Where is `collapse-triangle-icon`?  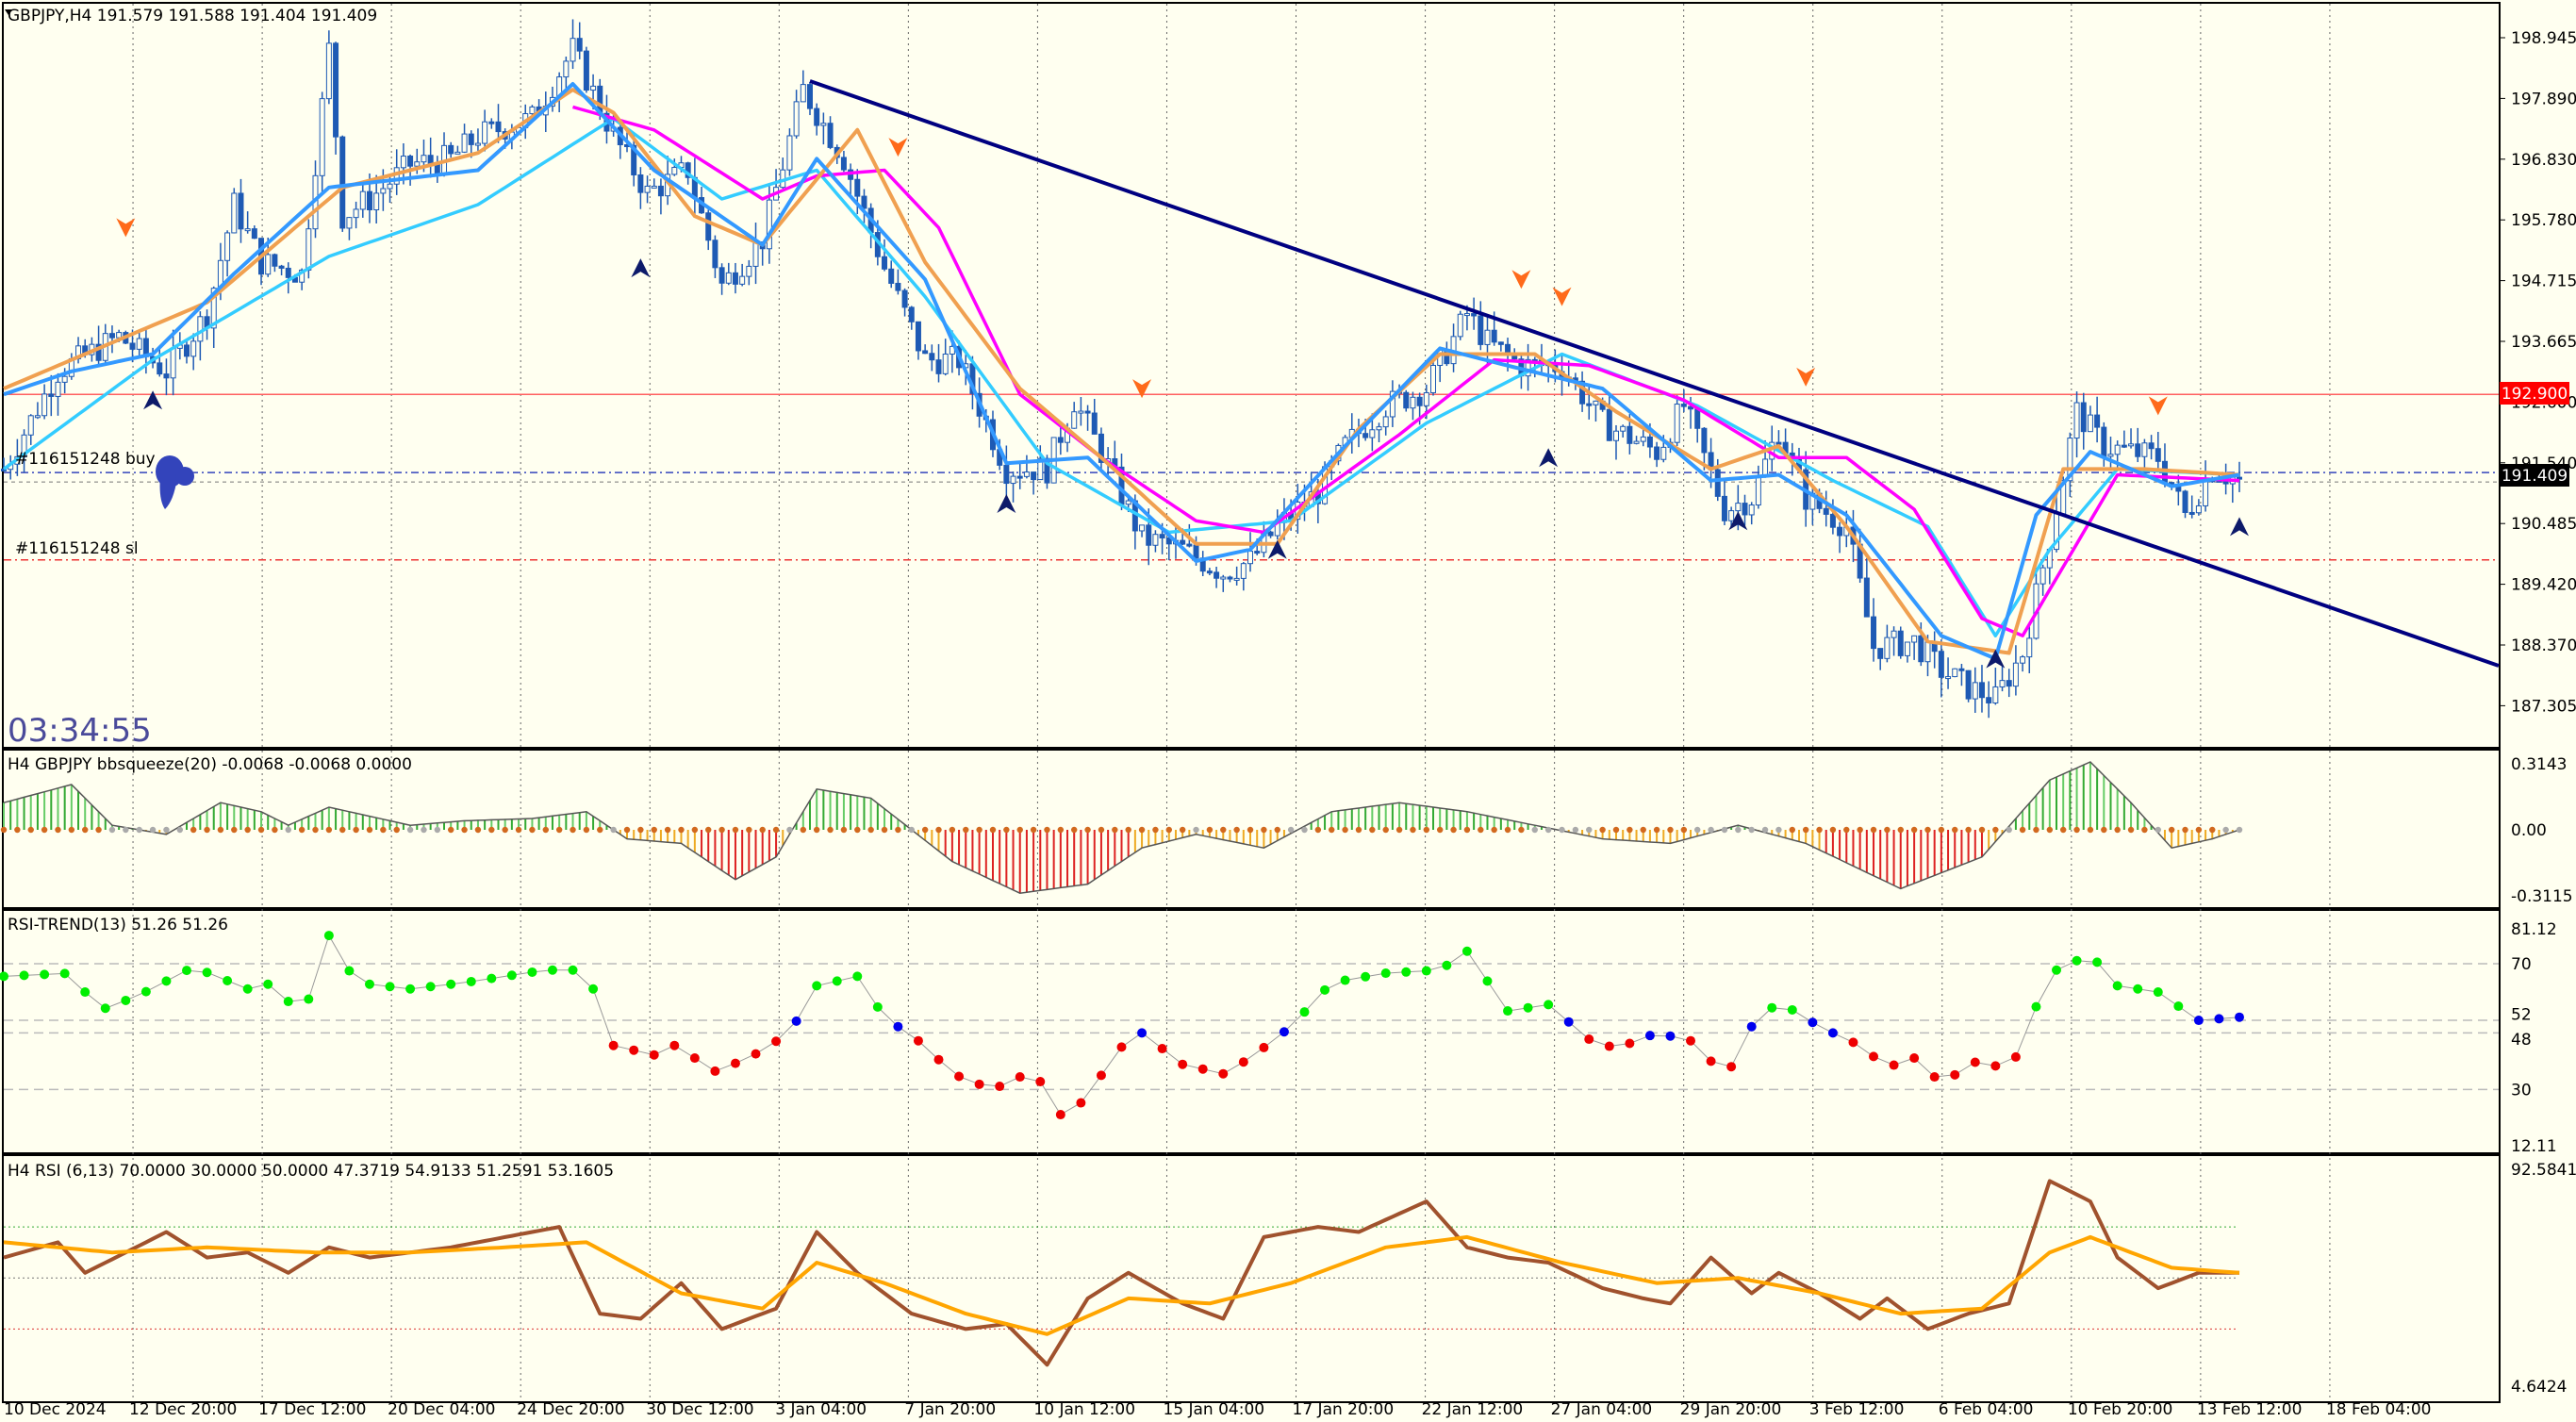
collapse-triangle-icon is located at coordinates (8, 12).